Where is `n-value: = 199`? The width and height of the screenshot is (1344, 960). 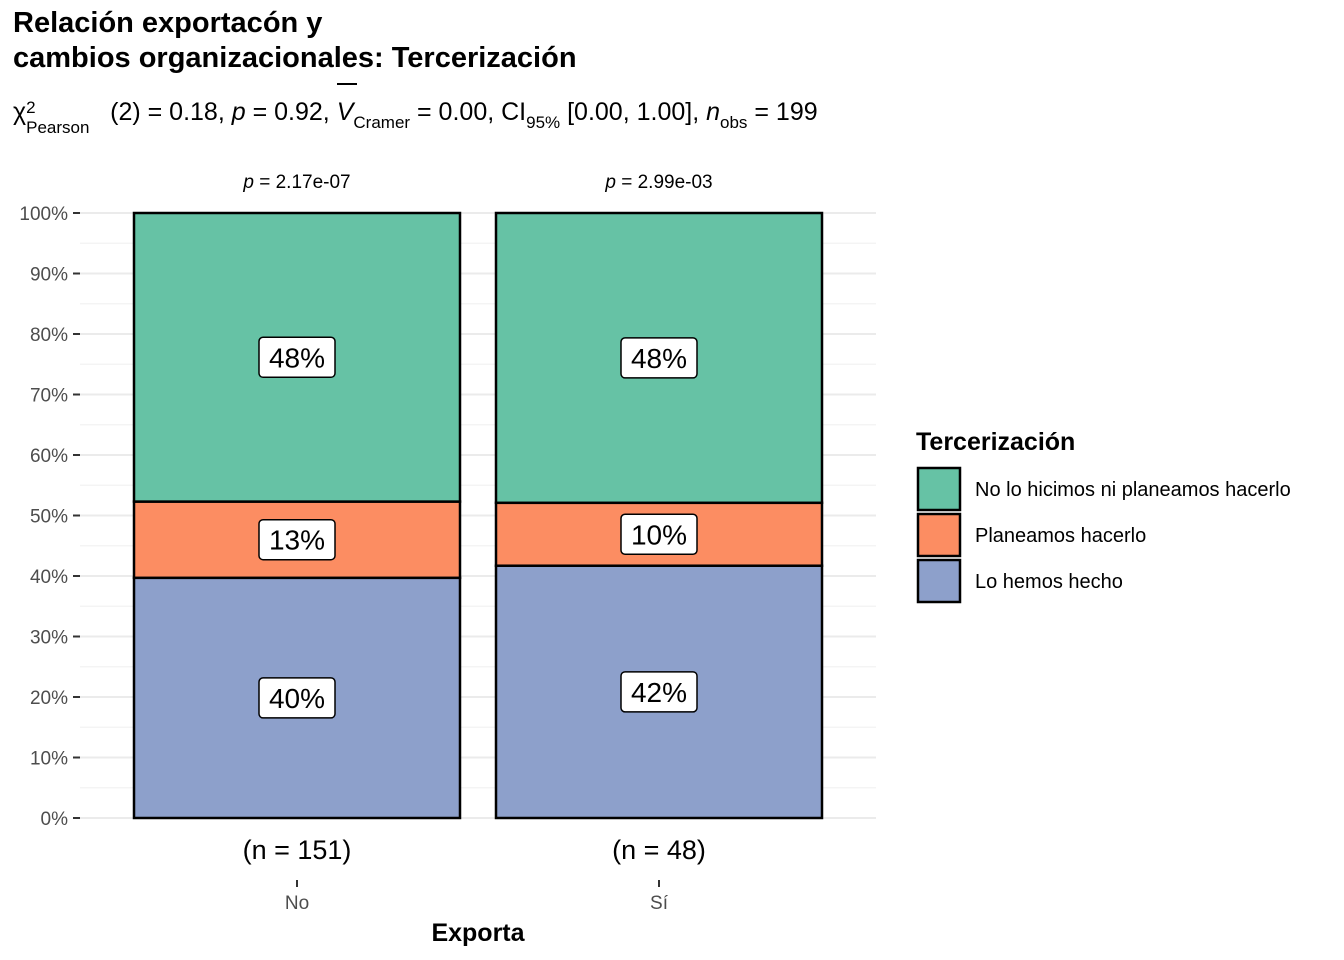
n-value: = 199 is located at coordinates (786, 112).